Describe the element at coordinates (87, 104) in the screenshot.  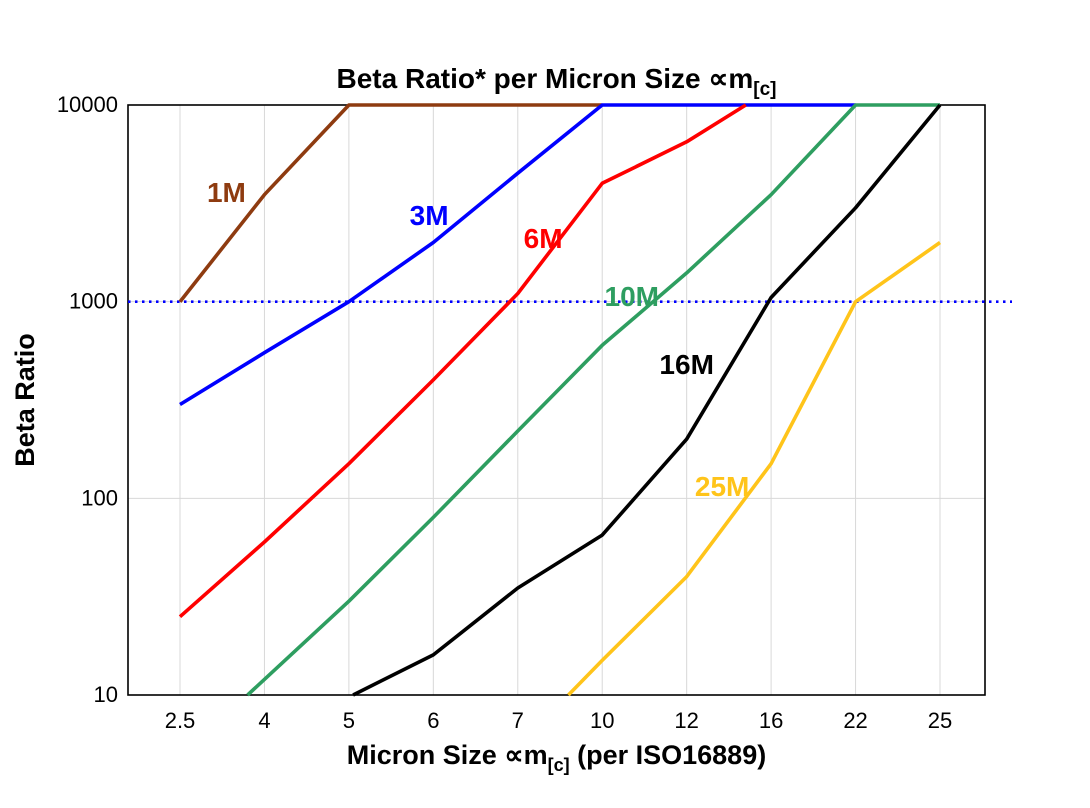
I see `y-tick-label: 10000` at that location.